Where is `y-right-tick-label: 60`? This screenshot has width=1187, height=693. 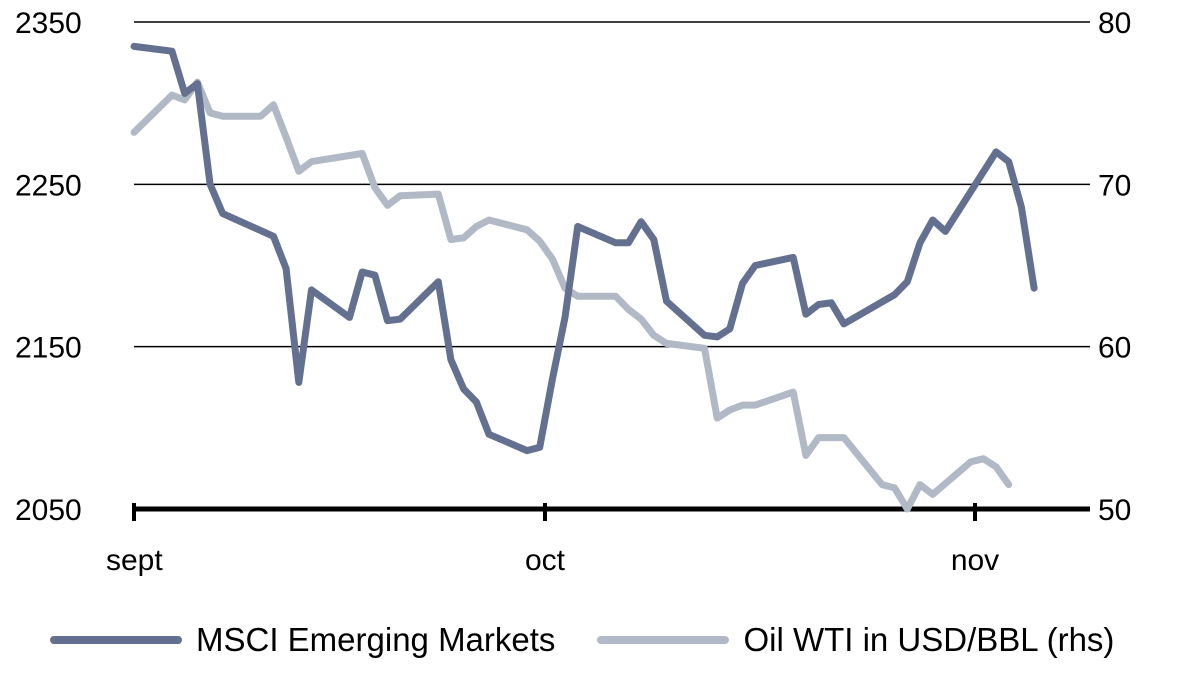
y-right-tick-label: 60 is located at coordinates (1114, 348).